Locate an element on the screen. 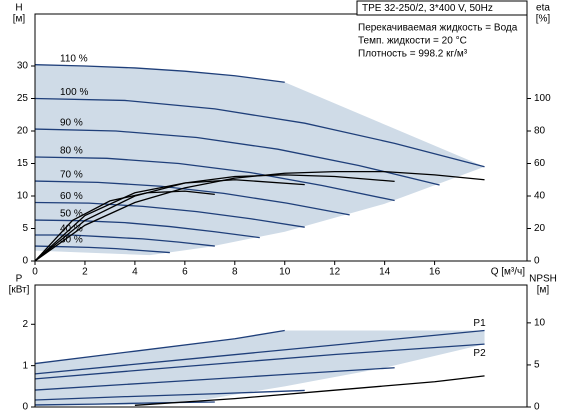 This screenshot has width=568, height=419. info-note: Темп. жидкости = 20 °C is located at coordinates (412, 41).